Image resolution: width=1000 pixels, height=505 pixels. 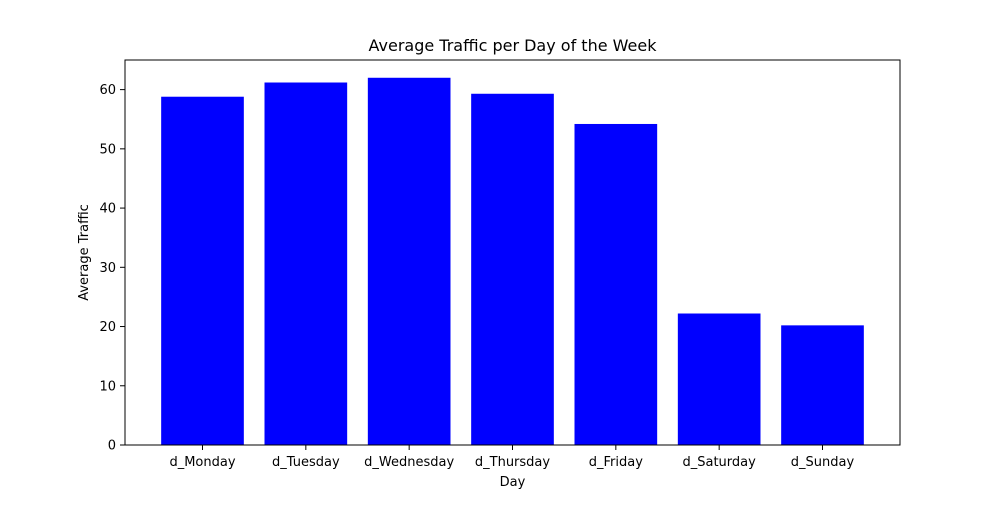 I want to click on y-tick-label: 10, so click(x=107, y=386).